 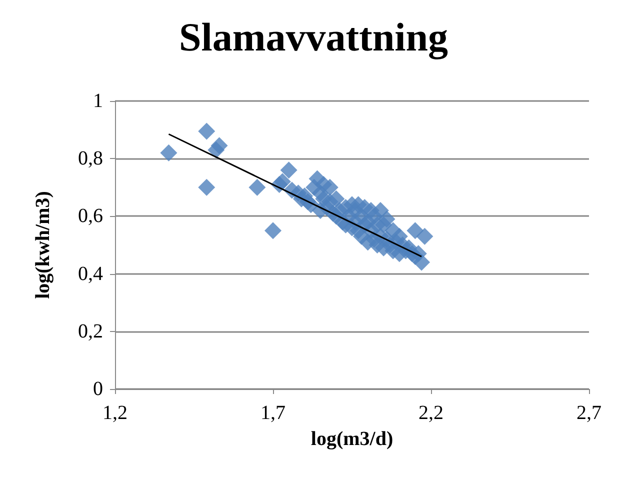 What do you see at coordinates (273, 413) in the screenshot?
I see `x-tick-label: 1,7` at bounding box center [273, 413].